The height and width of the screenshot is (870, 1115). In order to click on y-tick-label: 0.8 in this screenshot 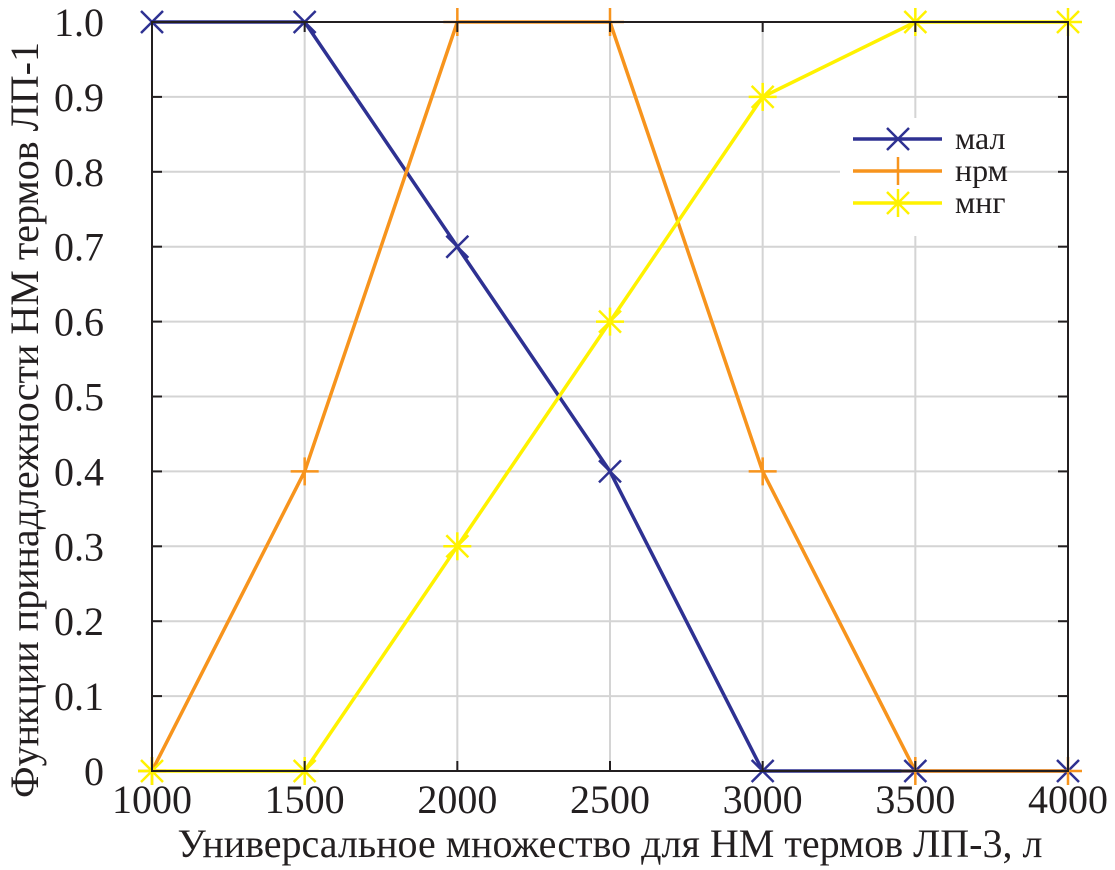, I will do `click(79, 172)`.